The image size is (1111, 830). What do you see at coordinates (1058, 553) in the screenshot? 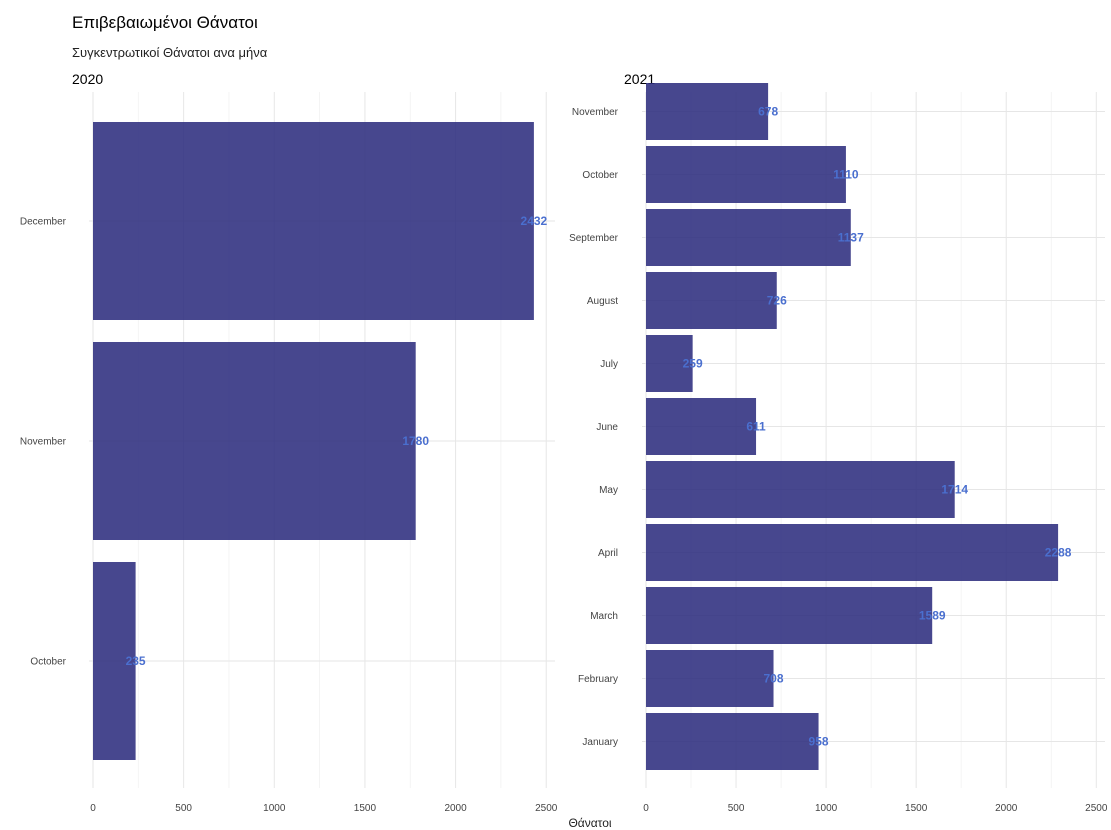
I see `data-label: 2288` at bounding box center [1058, 553].